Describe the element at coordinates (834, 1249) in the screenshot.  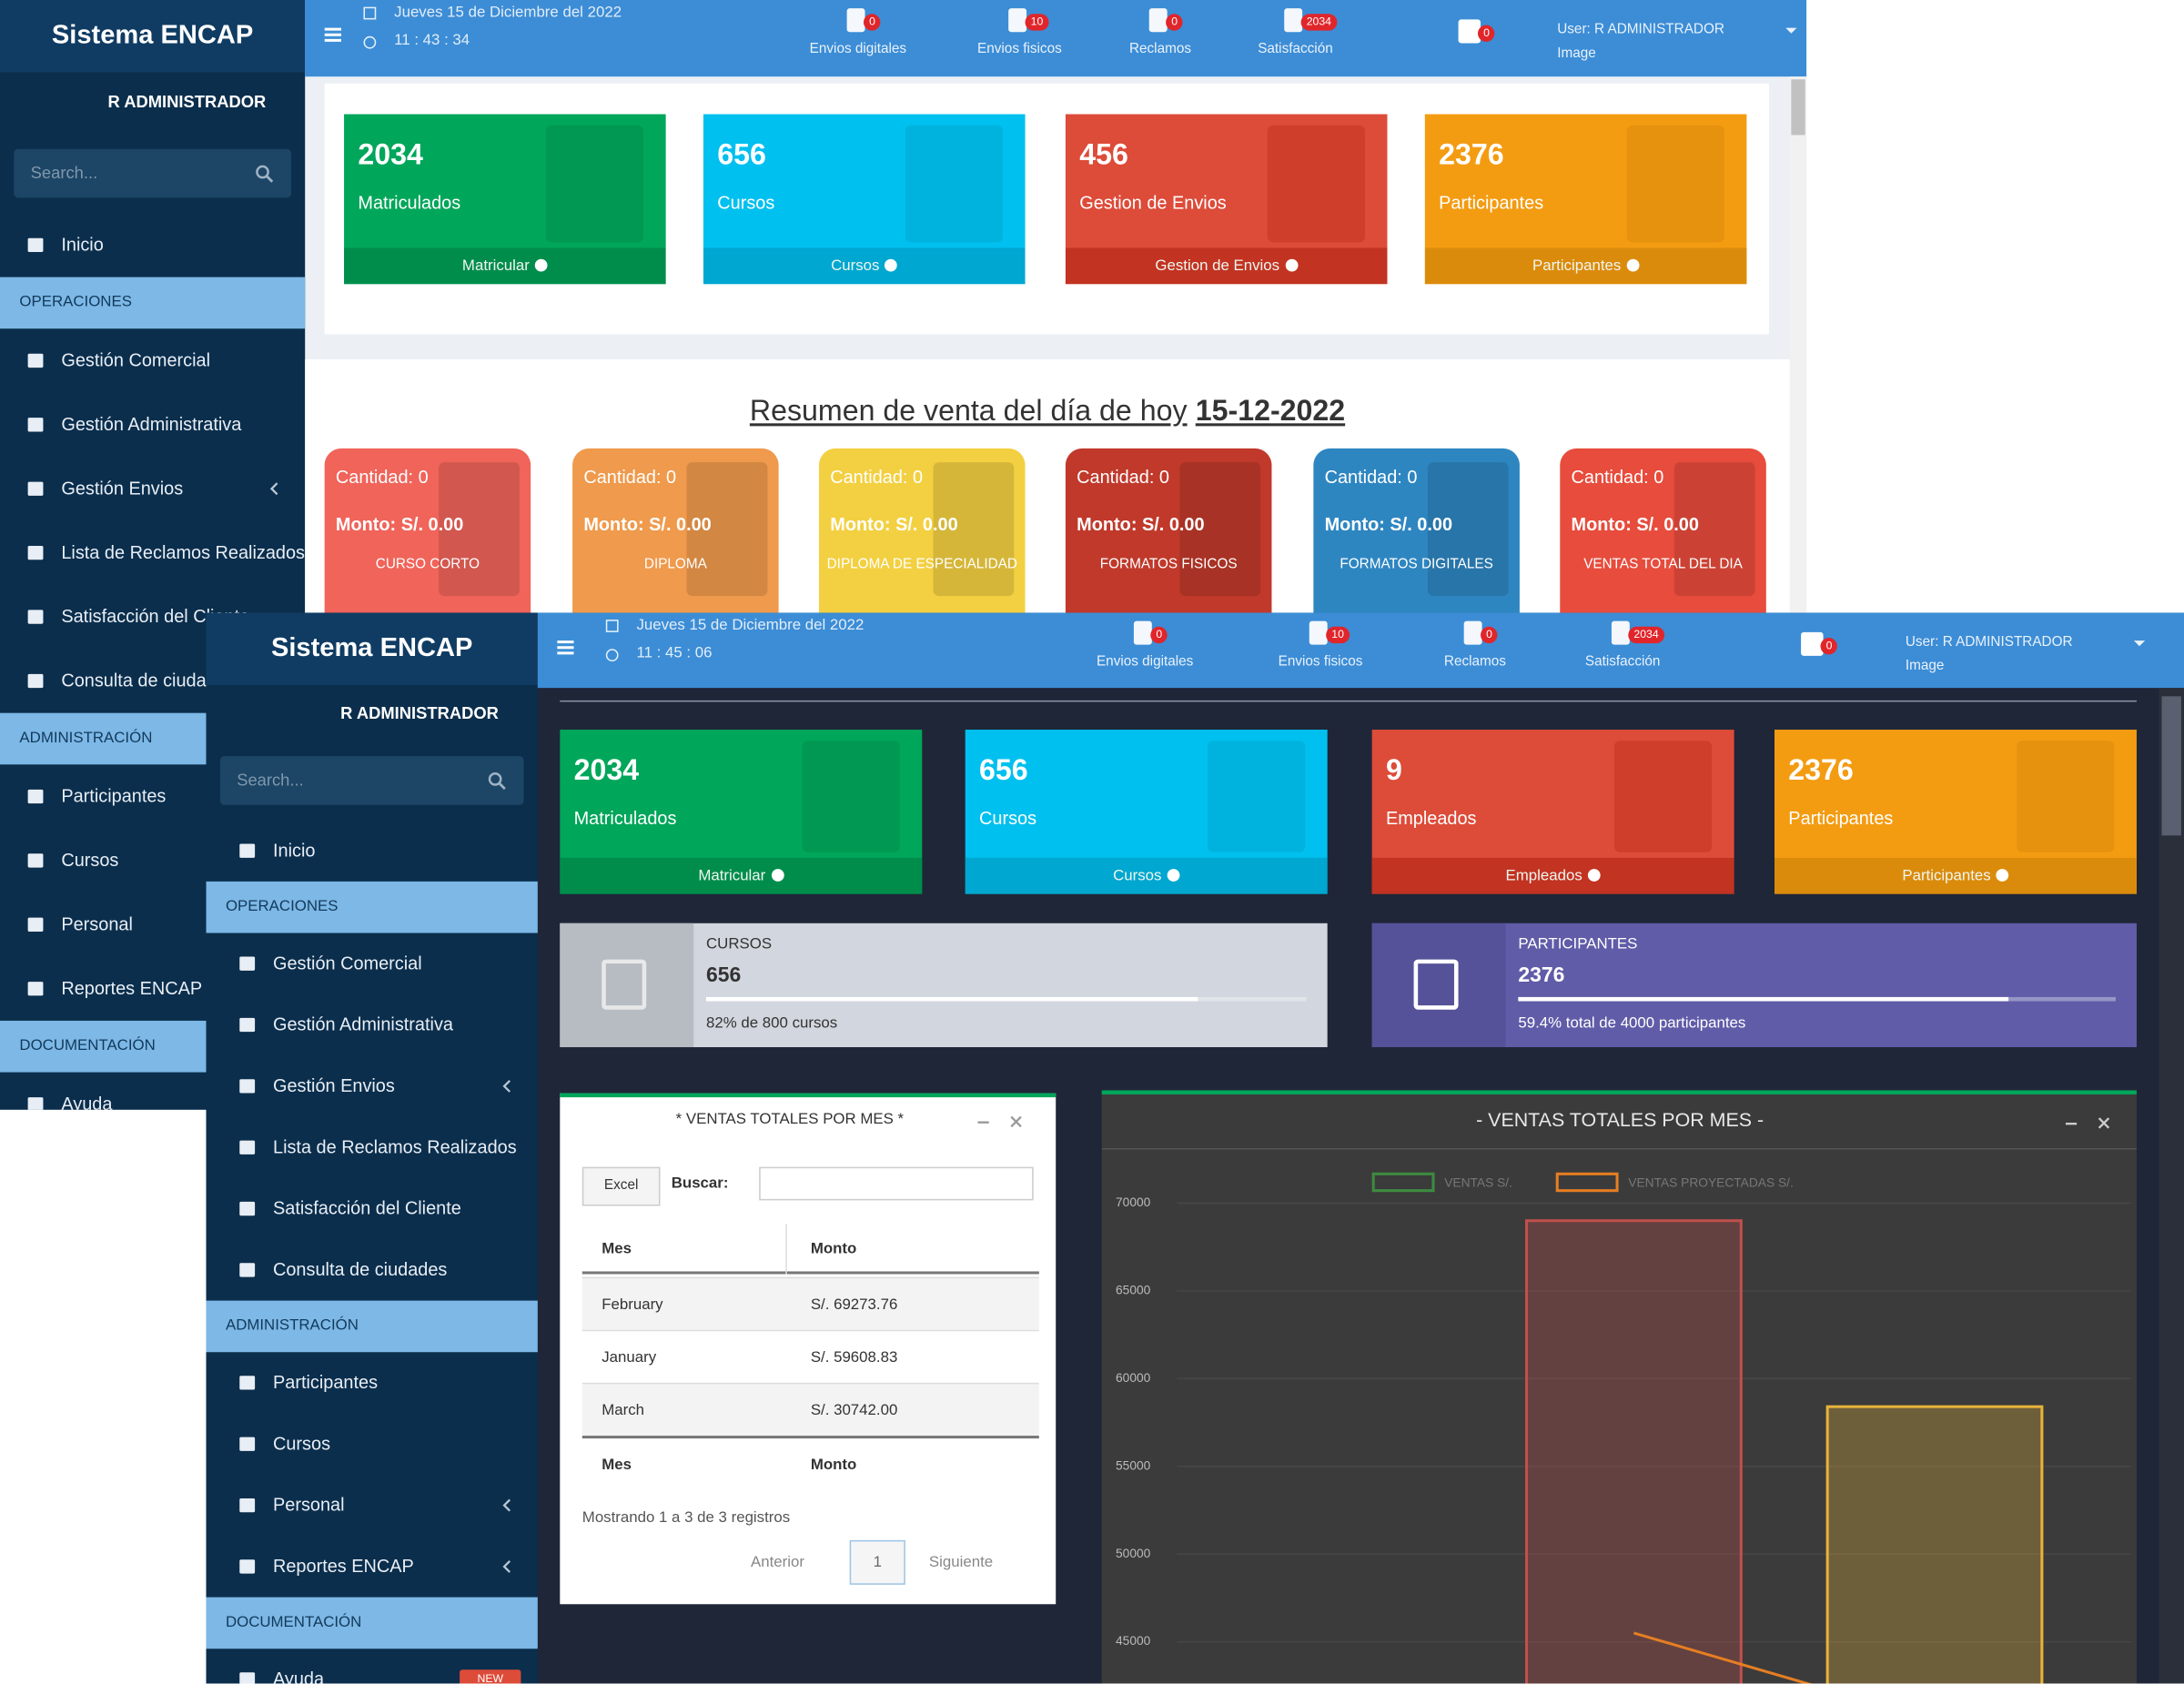
I see `table-cell: Monto` at that location.